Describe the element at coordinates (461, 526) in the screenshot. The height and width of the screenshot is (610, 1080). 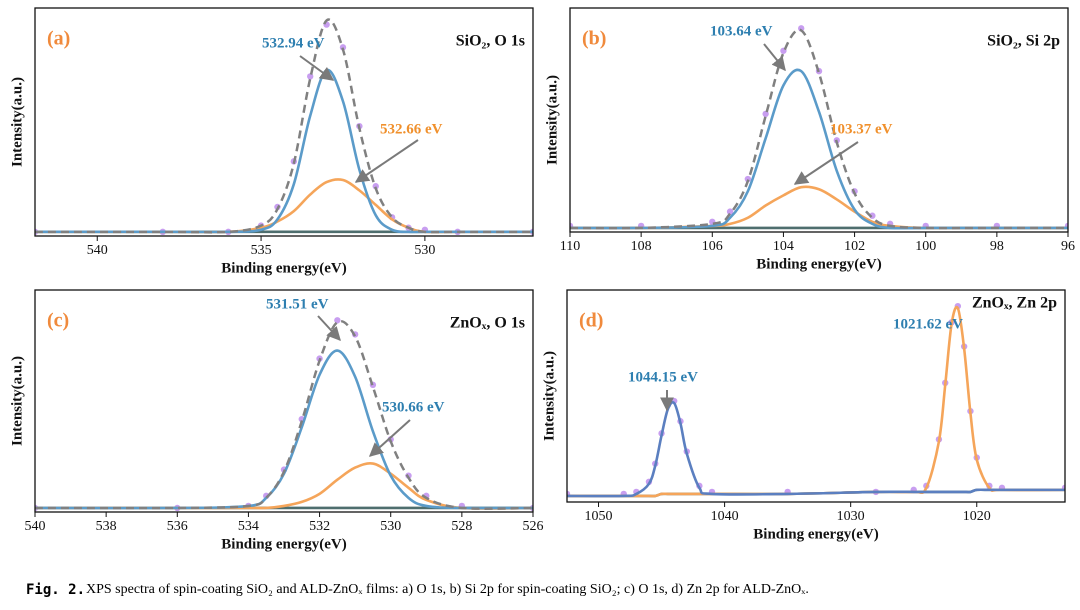
I see `x-tick-label: 528` at that location.